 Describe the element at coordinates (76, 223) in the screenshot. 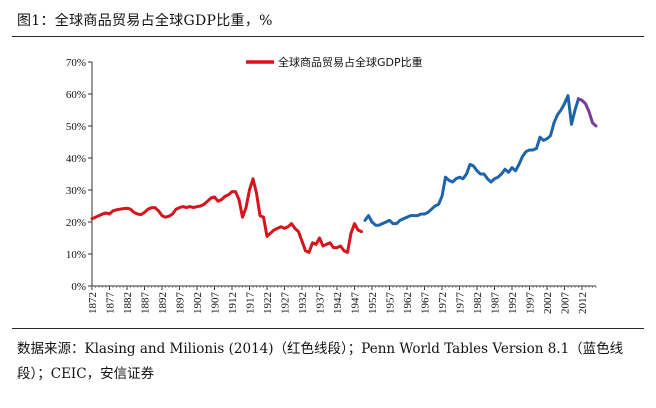

I see `y-tick-label: 20%` at that location.